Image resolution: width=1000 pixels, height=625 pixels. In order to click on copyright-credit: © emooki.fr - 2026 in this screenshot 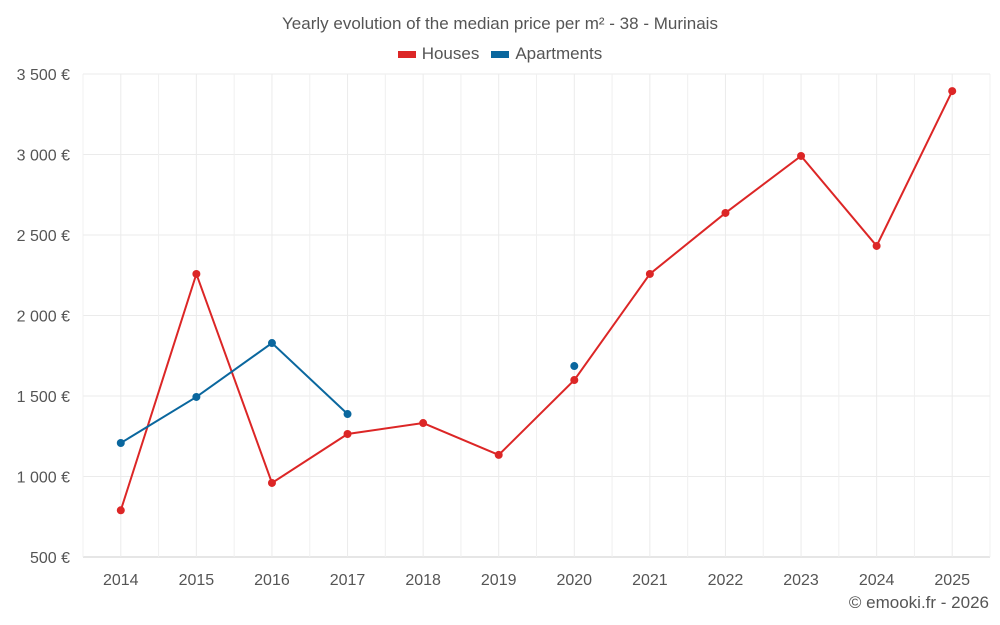, I will do `click(918, 602)`.